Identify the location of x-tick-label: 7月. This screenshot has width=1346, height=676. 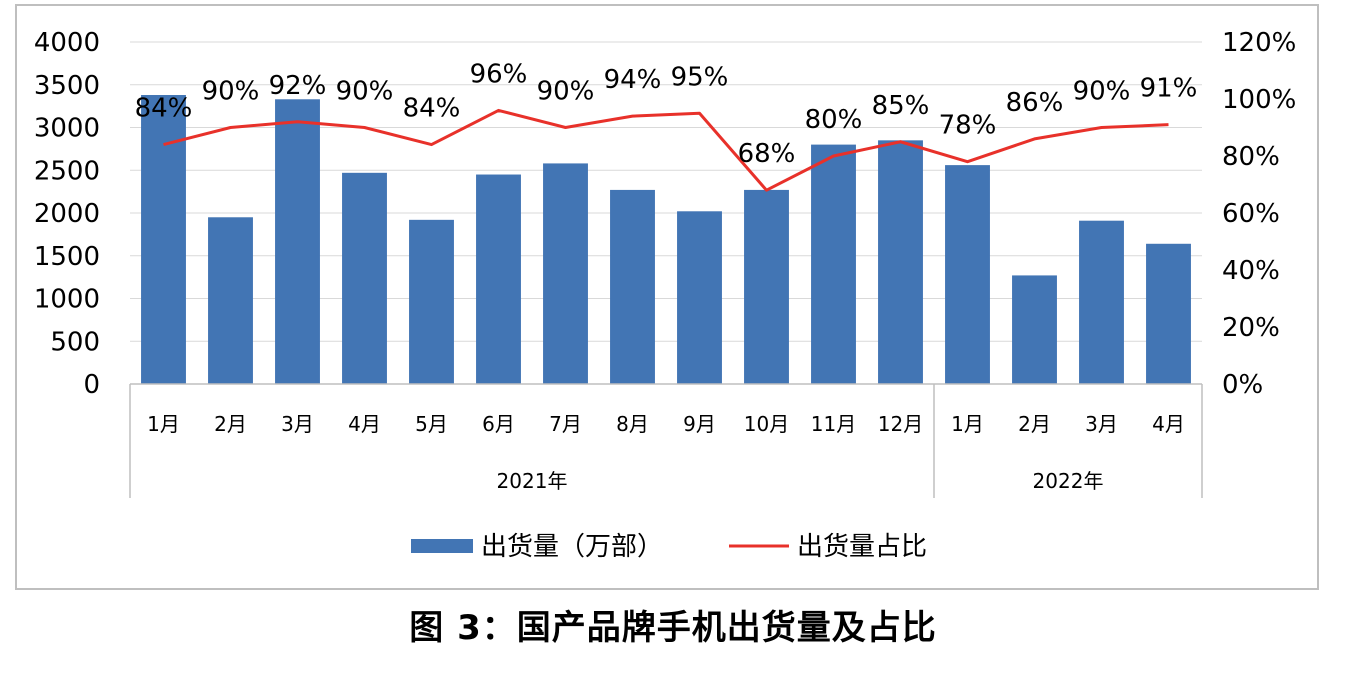
(565, 424).